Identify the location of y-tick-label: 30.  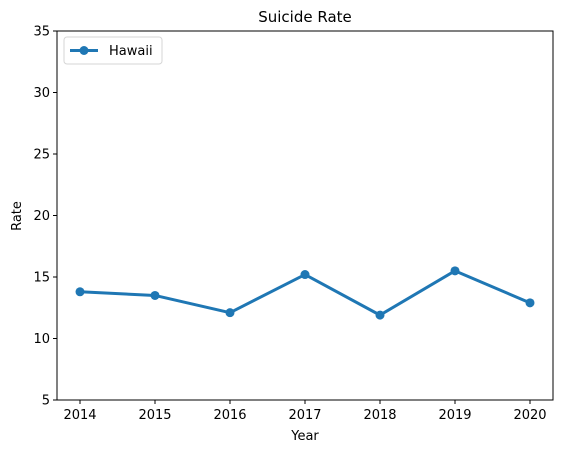
(41, 93).